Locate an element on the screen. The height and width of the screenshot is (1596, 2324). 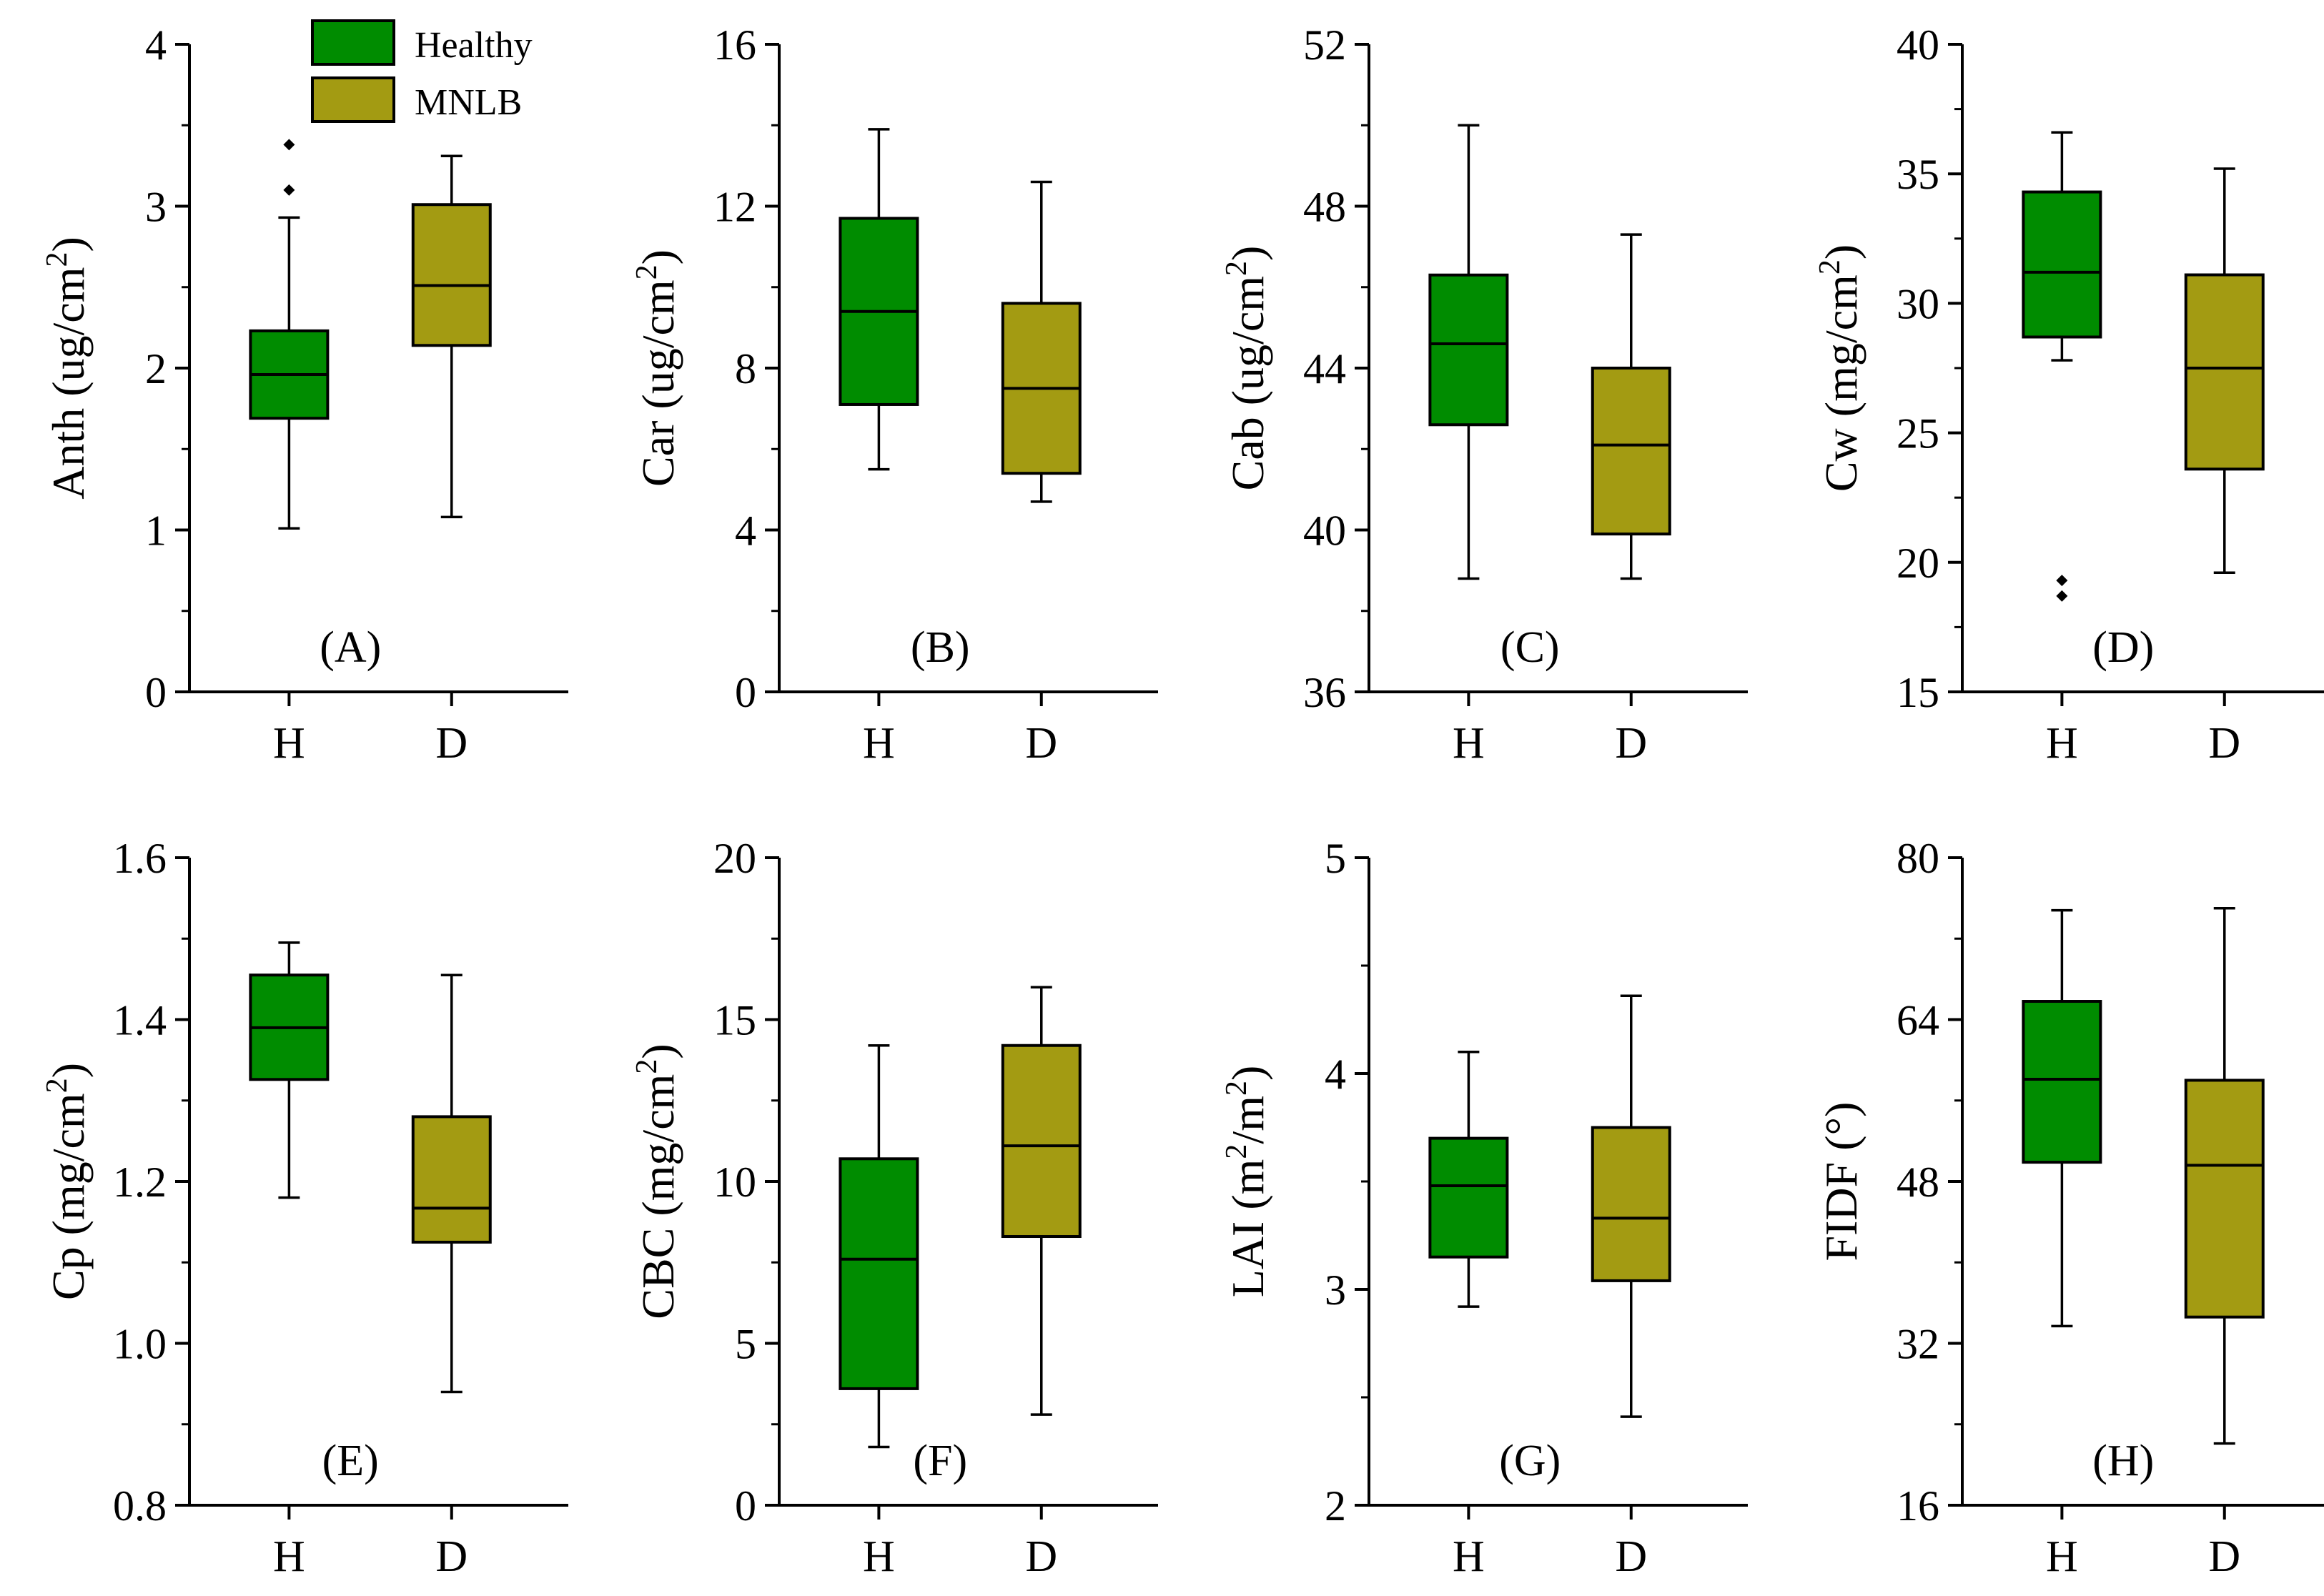
y-tick-label: 30 is located at coordinates (1918, 303).